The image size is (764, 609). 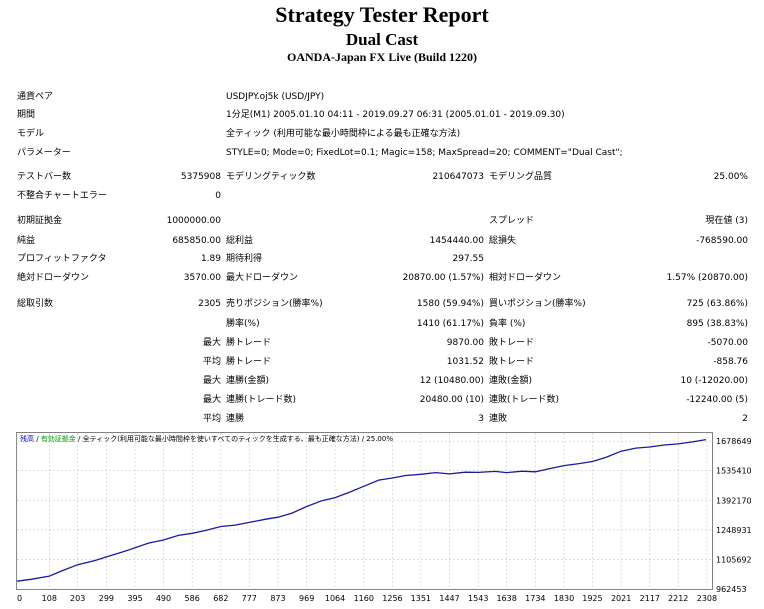 What do you see at coordinates (335, 598) in the screenshot?
I see `x-tick-label: 1064` at bounding box center [335, 598].